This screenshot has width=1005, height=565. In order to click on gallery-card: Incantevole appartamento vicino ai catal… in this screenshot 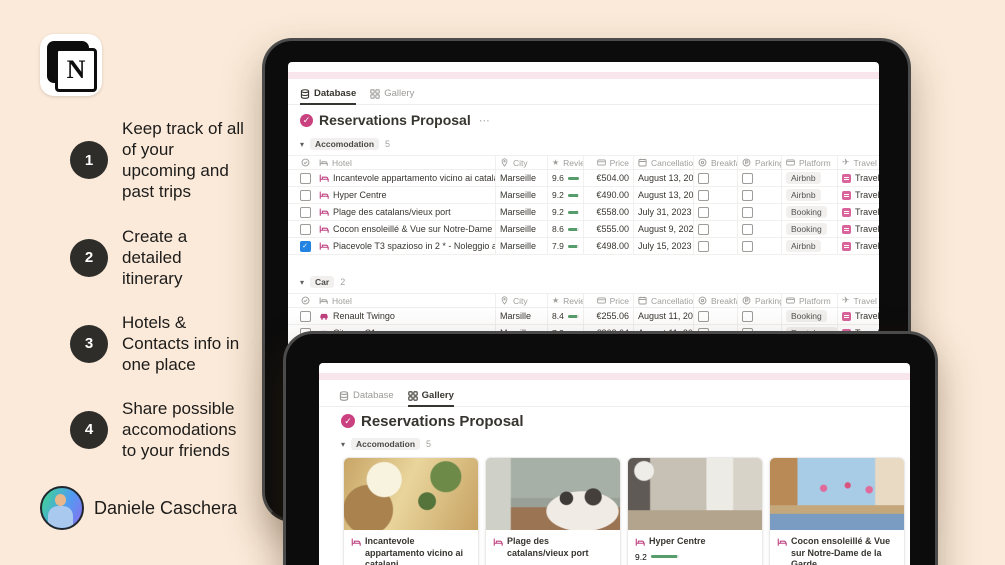, I will do `click(411, 511)`.